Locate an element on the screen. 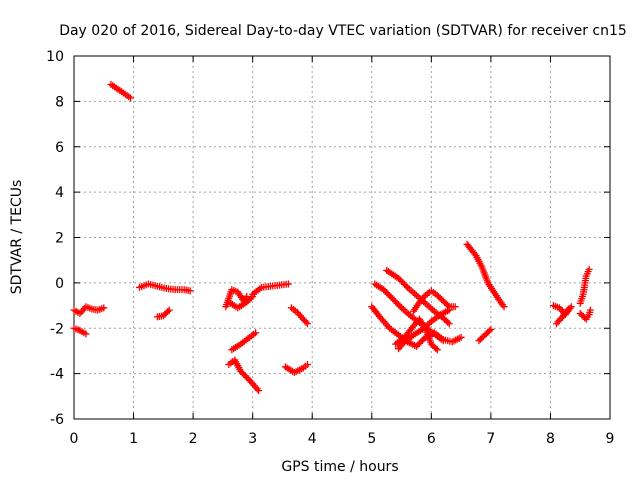 The height and width of the screenshot is (480, 640). y-tick-label: 8 is located at coordinates (59, 102).